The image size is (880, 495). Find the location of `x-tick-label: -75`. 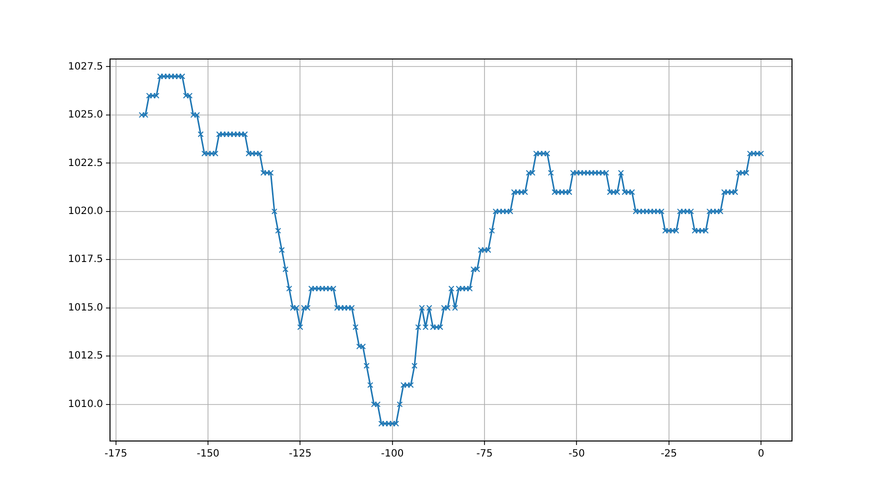

x-tick-label: -75 is located at coordinates (484, 454).